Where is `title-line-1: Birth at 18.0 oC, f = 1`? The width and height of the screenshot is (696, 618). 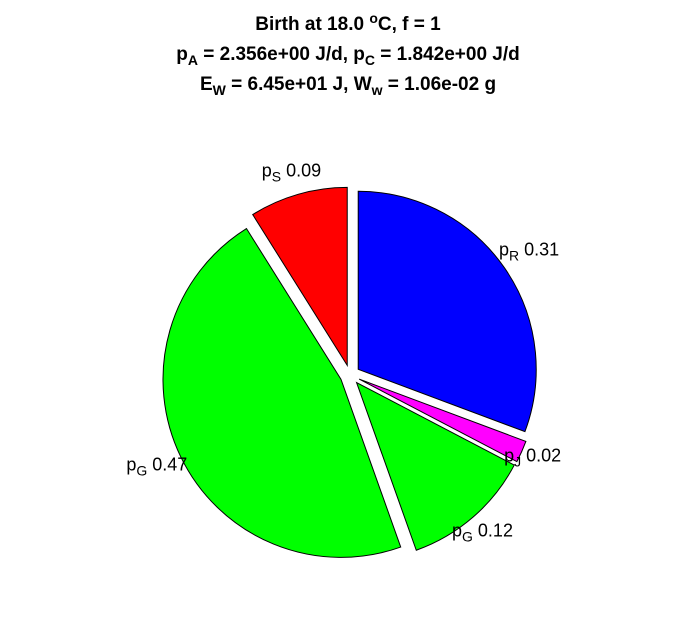
title-line-1: Birth at 18.0 oC, f = 1 is located at coordinates (348, 25).